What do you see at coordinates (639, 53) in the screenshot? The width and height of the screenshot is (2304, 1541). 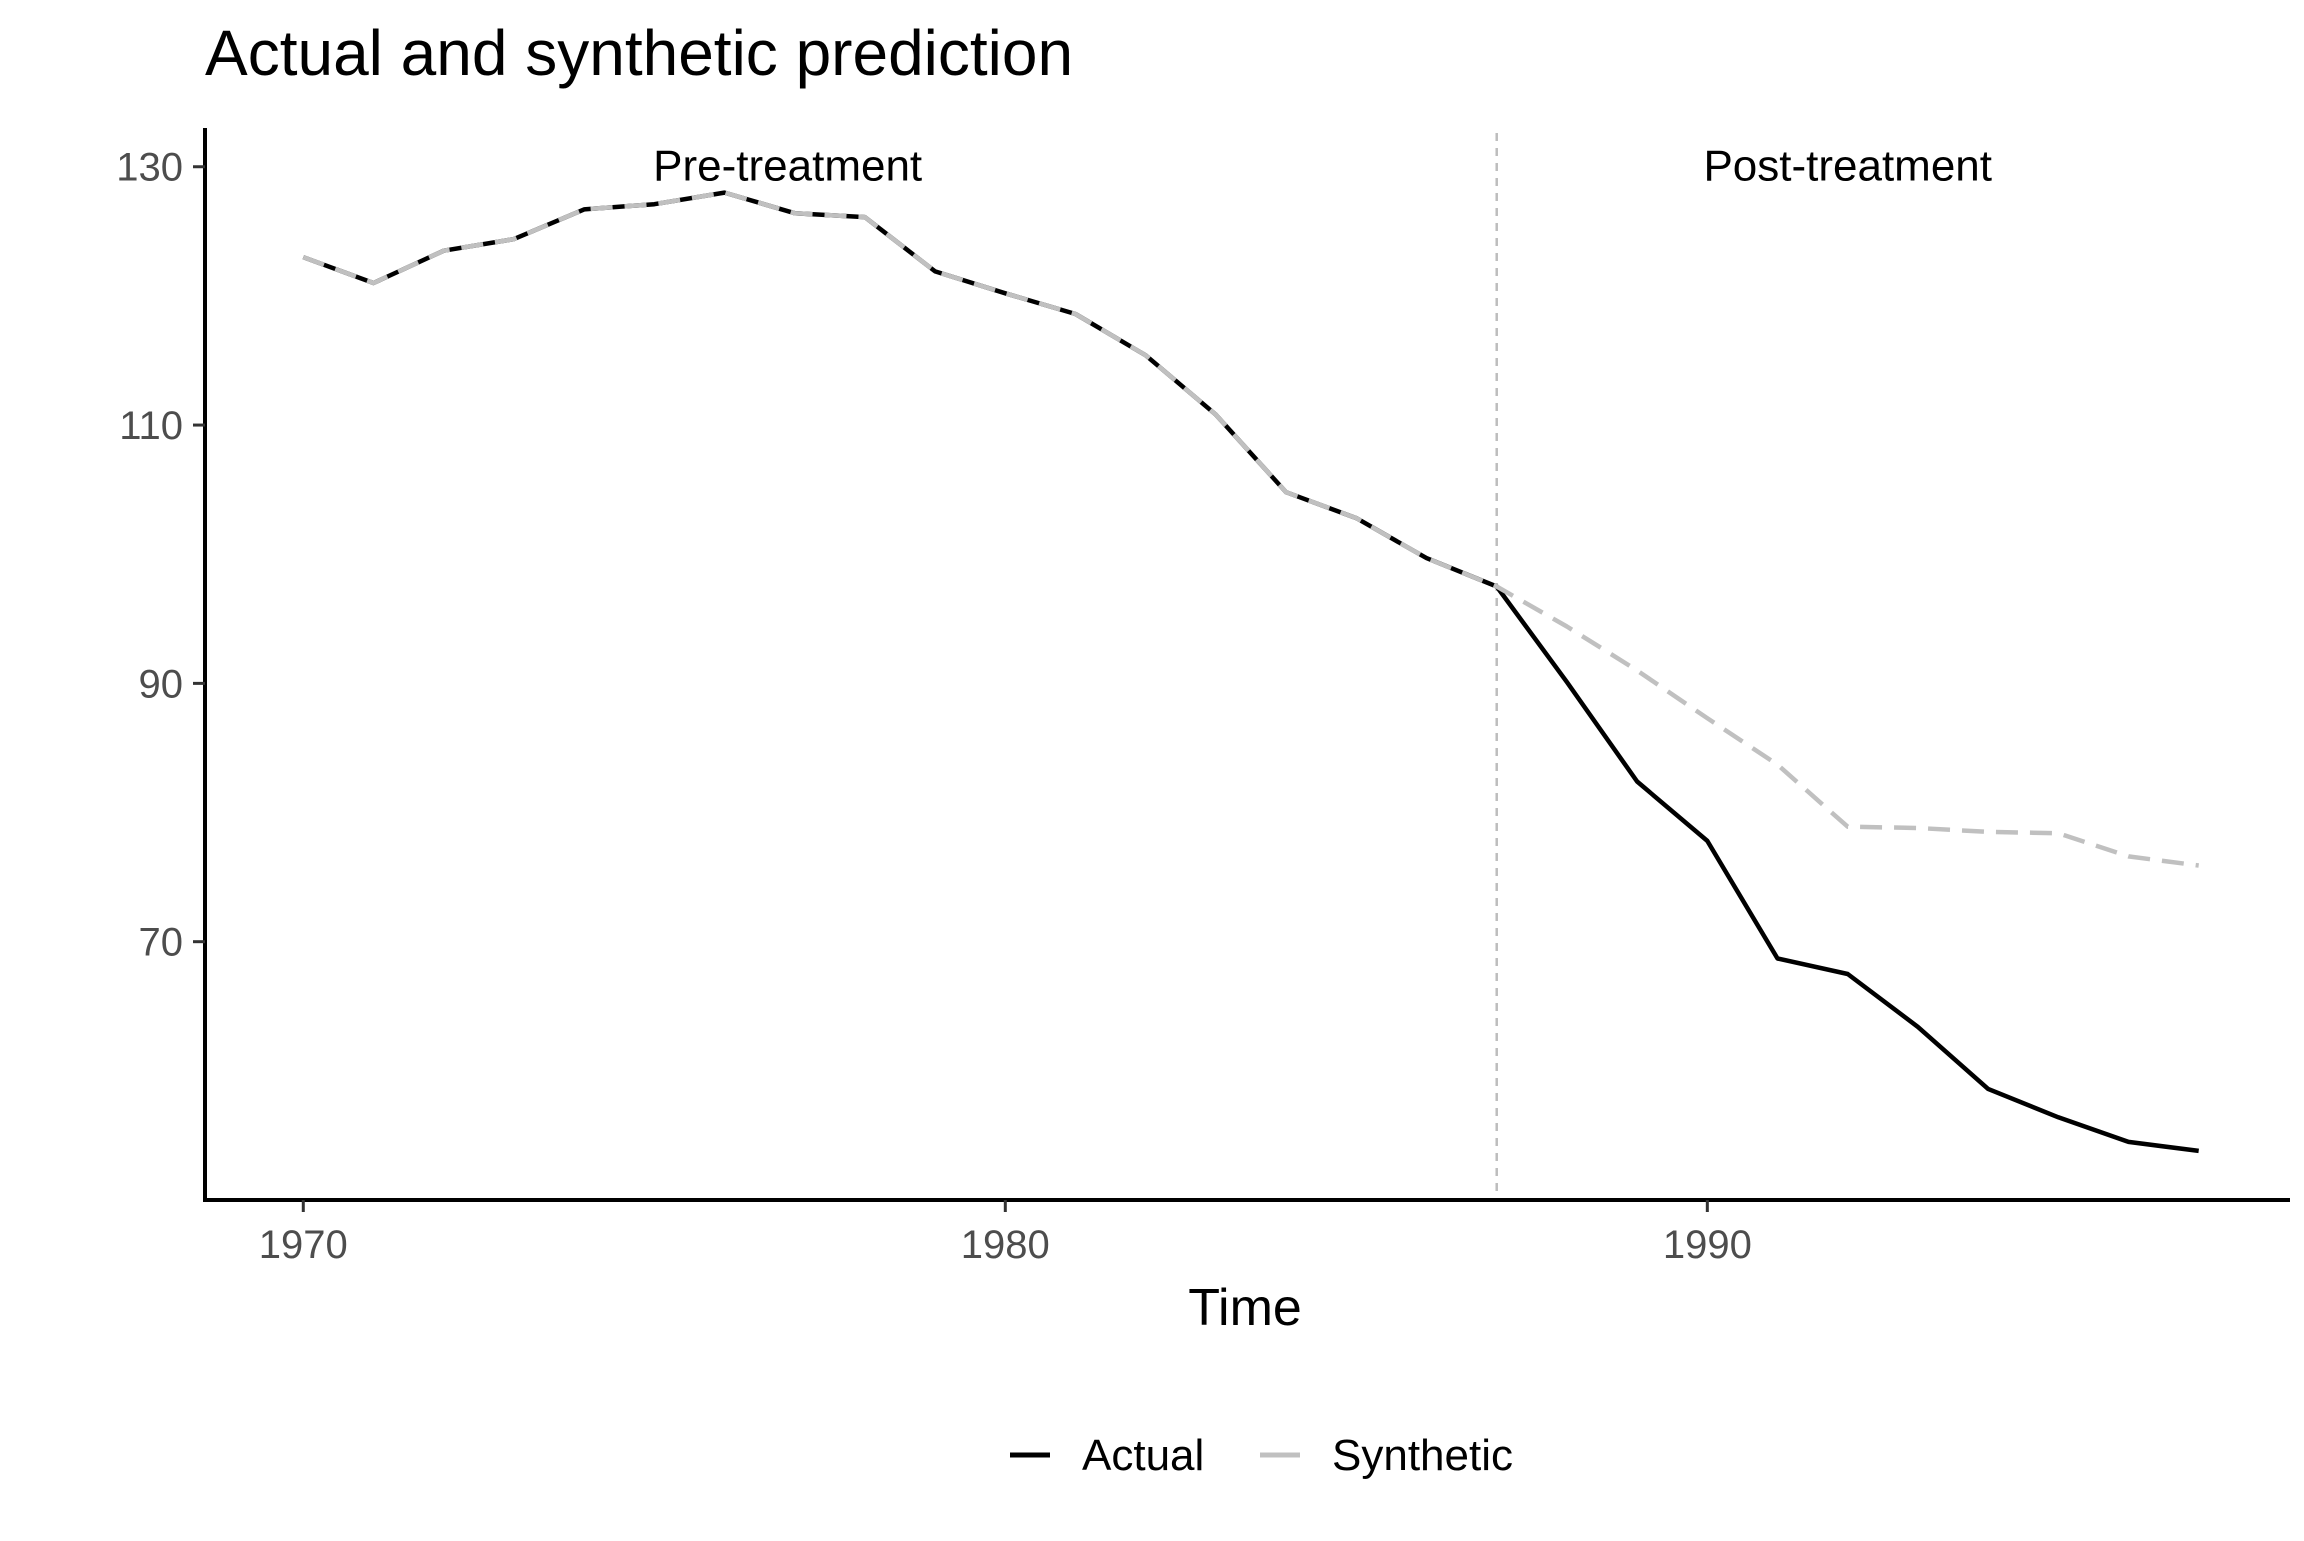 I see `chart-title: Actual and synthetic prediction` at bounding box center [639, 53].